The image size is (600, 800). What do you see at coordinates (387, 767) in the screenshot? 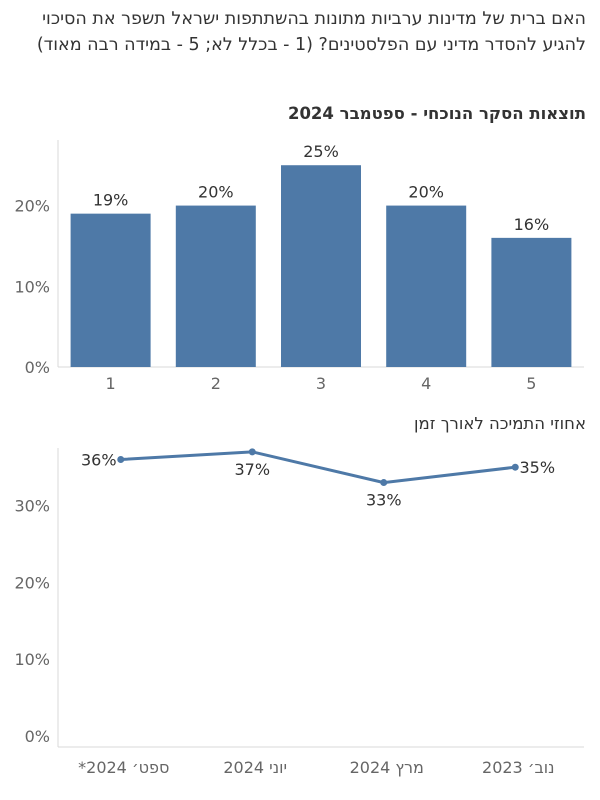
I see `line-x-tick-label: מרץ 2024` at bounding box center [387, 767].